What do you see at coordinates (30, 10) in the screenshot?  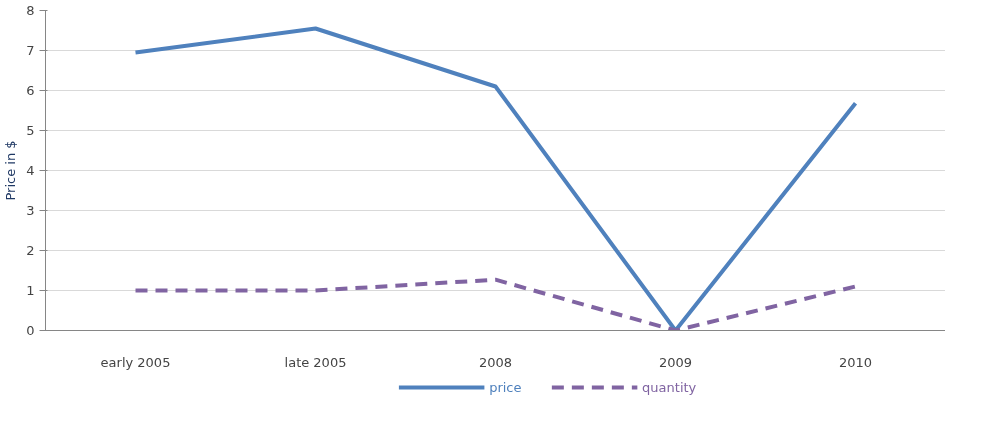 I see `y-tick-label: 8` at bounding box center [30, 10].